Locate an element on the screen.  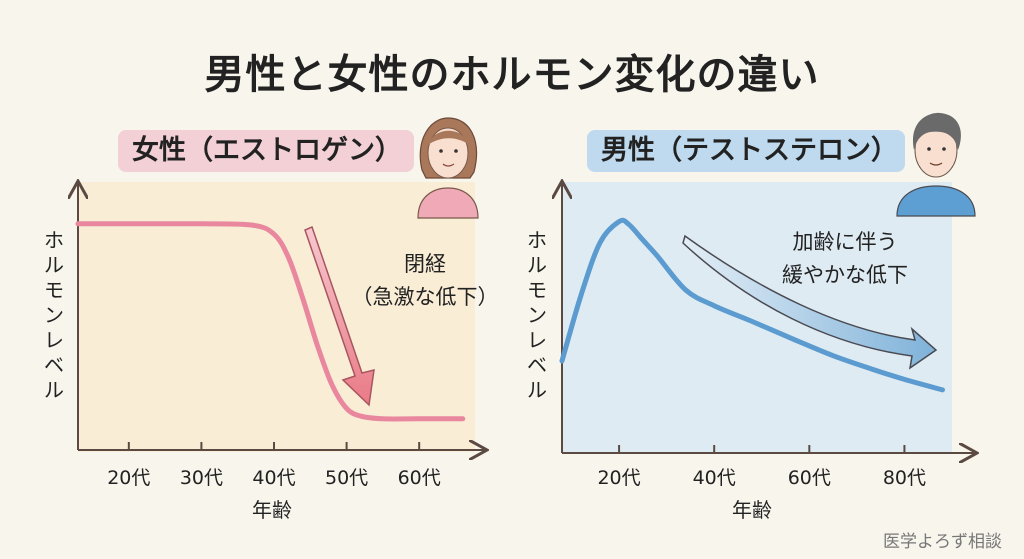
male-annotation: 加齢に伴う 緩やかな低下 is located at coordinates (845, 259).